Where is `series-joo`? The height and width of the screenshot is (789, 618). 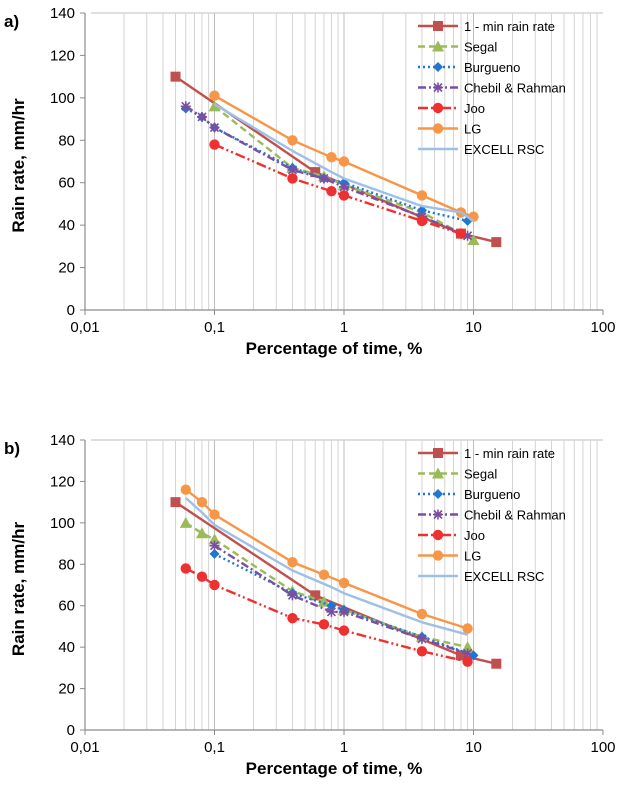 series-joo is located at coordinates (326, 615).